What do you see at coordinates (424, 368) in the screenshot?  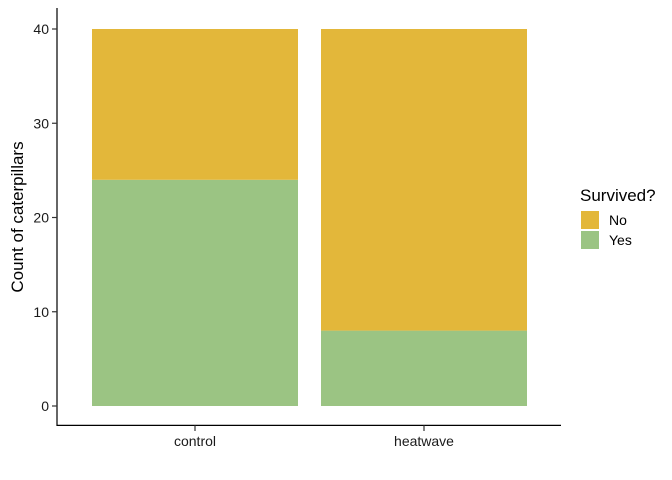 I see `bar-heatwave-yes` at bounding box center [424, 368].